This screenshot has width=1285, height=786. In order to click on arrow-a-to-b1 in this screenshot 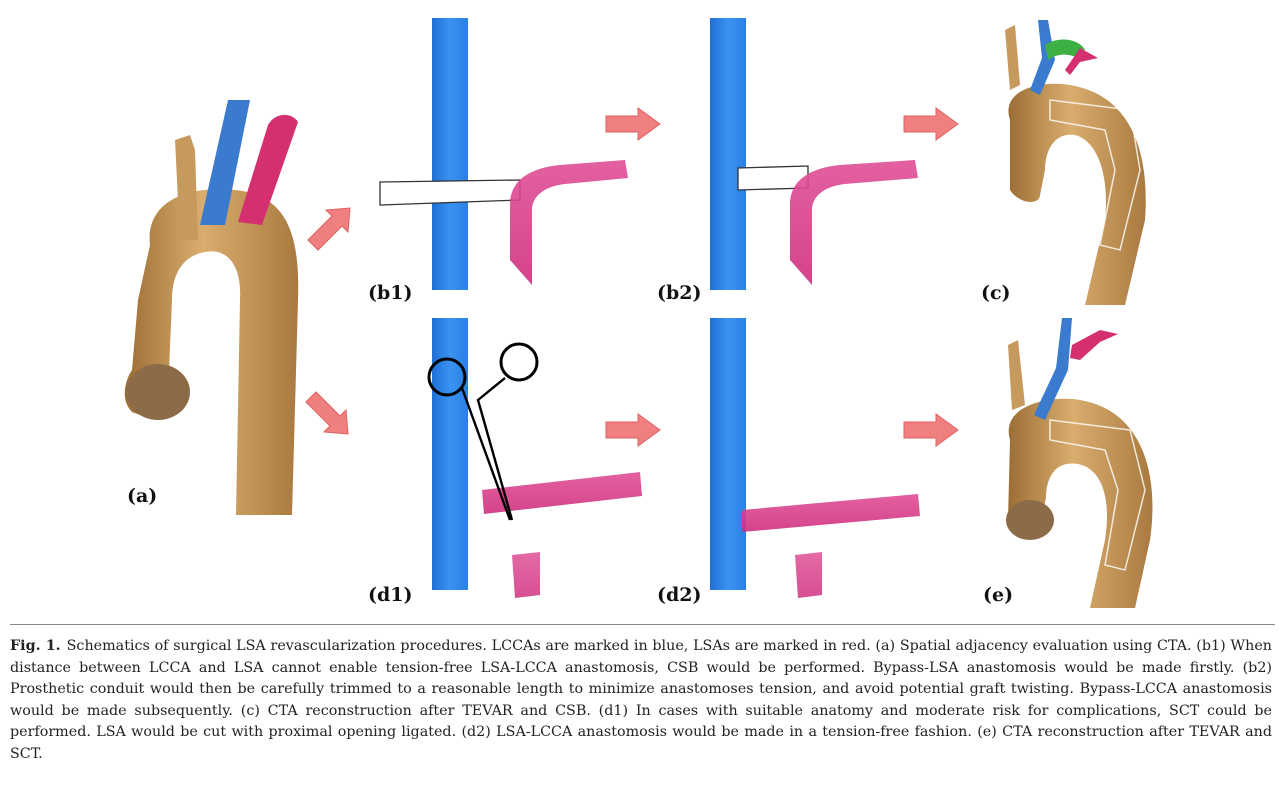, I will do `click(329, 229)`.